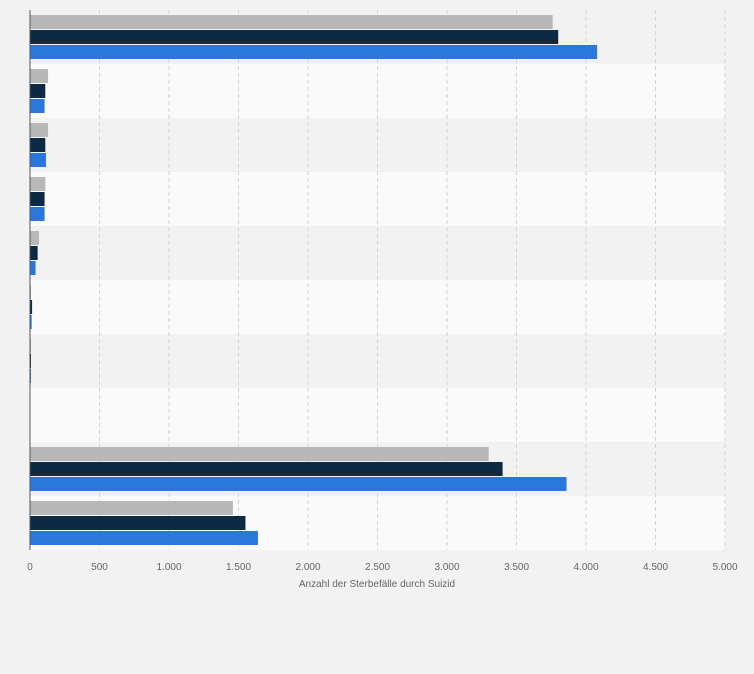 The image size is (754, 674). What do you see at coordinates (30, 567) in the screenshot?
I see `x-tick-label: 0` at bounding box center [30, 567].